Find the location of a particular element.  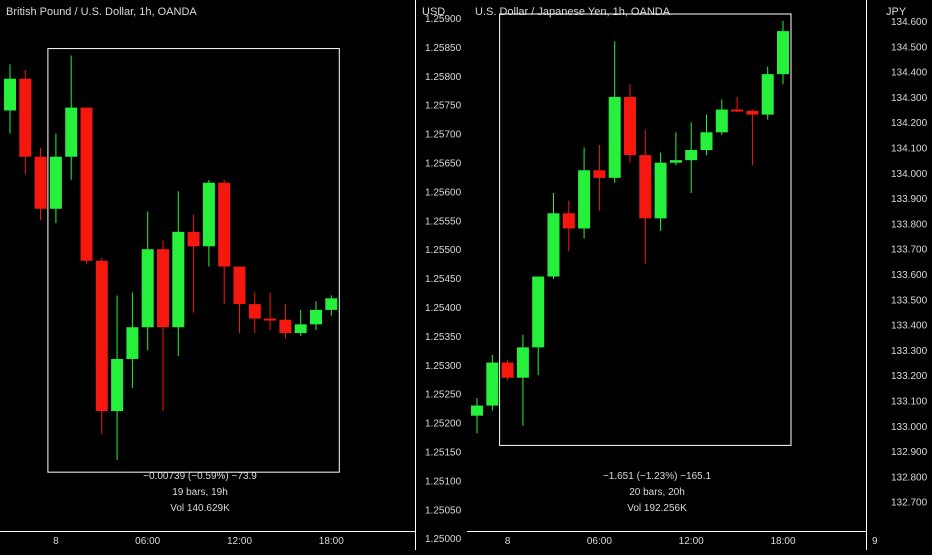

usdjpy-price-tick: 133.100 is located at coordinates (909, 402).